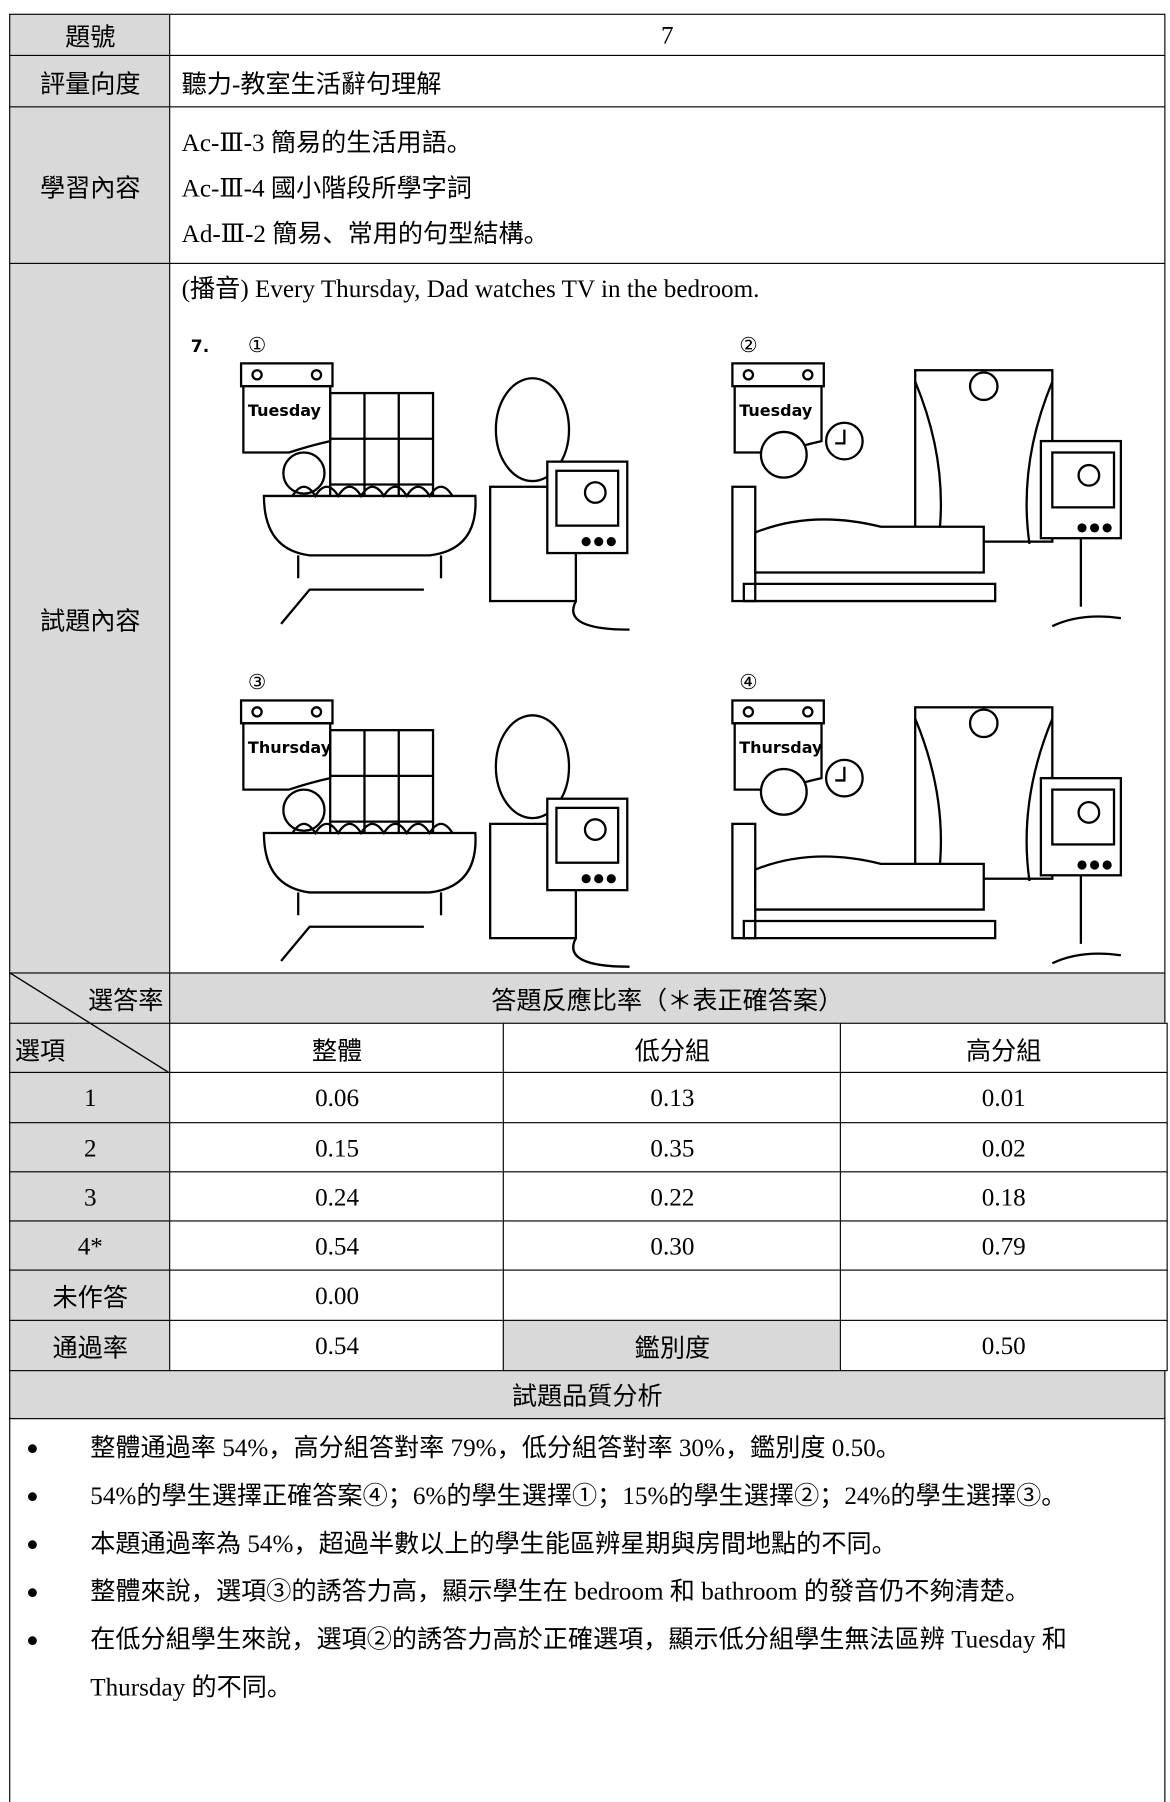  What do you see at coordinates (601, 952) in the screenshot?
I see `sink-floor` at bounding box center [601, 952].